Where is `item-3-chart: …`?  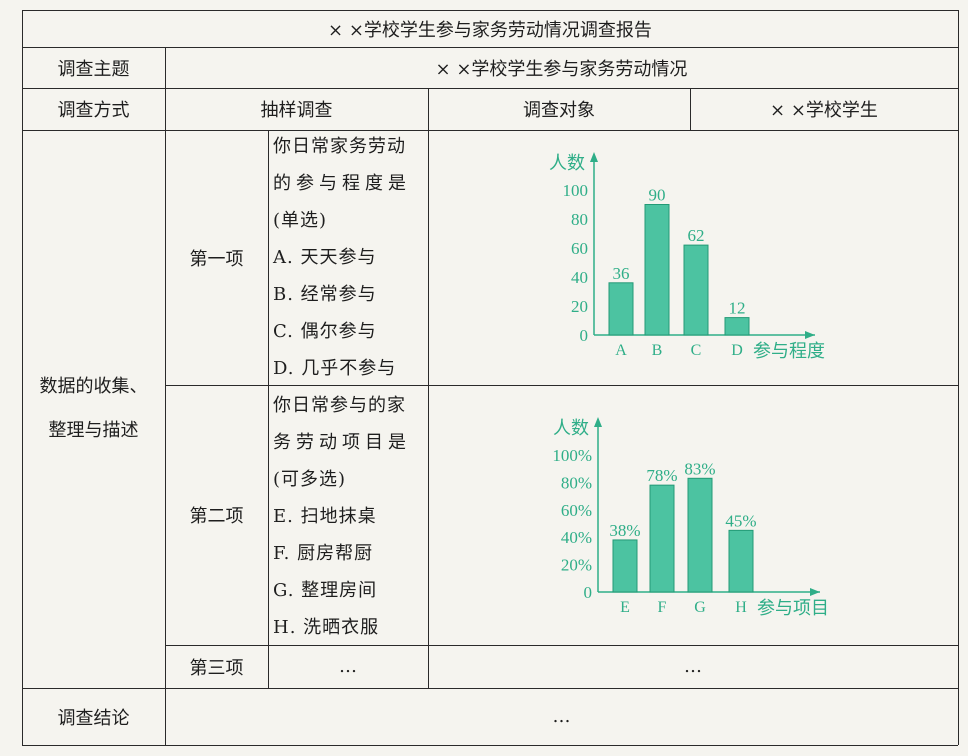
item-3-chart: … is located at coordinates (693, 666).